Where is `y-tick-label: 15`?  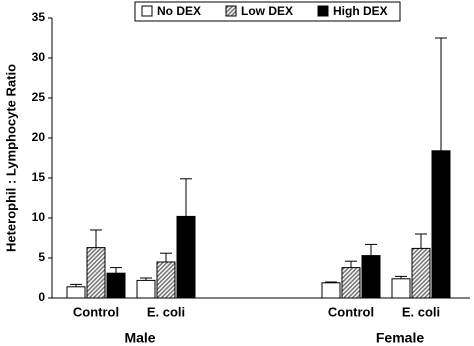 y-tick-label: 15 is located at coordinates (39, 177).